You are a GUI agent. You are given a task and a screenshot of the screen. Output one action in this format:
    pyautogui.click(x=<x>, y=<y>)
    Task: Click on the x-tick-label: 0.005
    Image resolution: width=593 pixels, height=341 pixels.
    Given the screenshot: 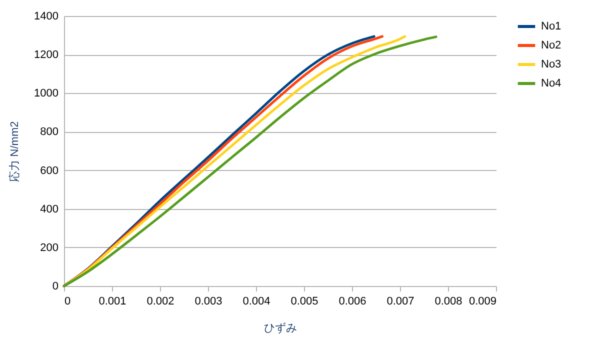 What is the action you would take?
    pyautogui.click(x=304, y=302)
    